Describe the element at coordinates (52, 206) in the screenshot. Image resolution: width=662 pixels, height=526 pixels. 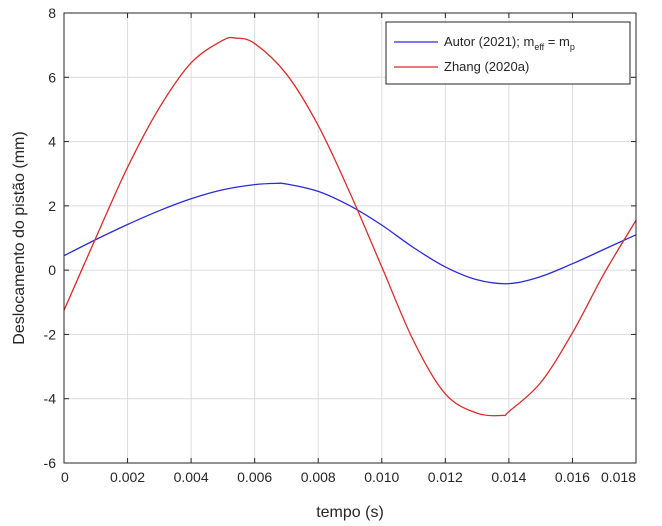
I see `y-tick-label: 2` at that location.